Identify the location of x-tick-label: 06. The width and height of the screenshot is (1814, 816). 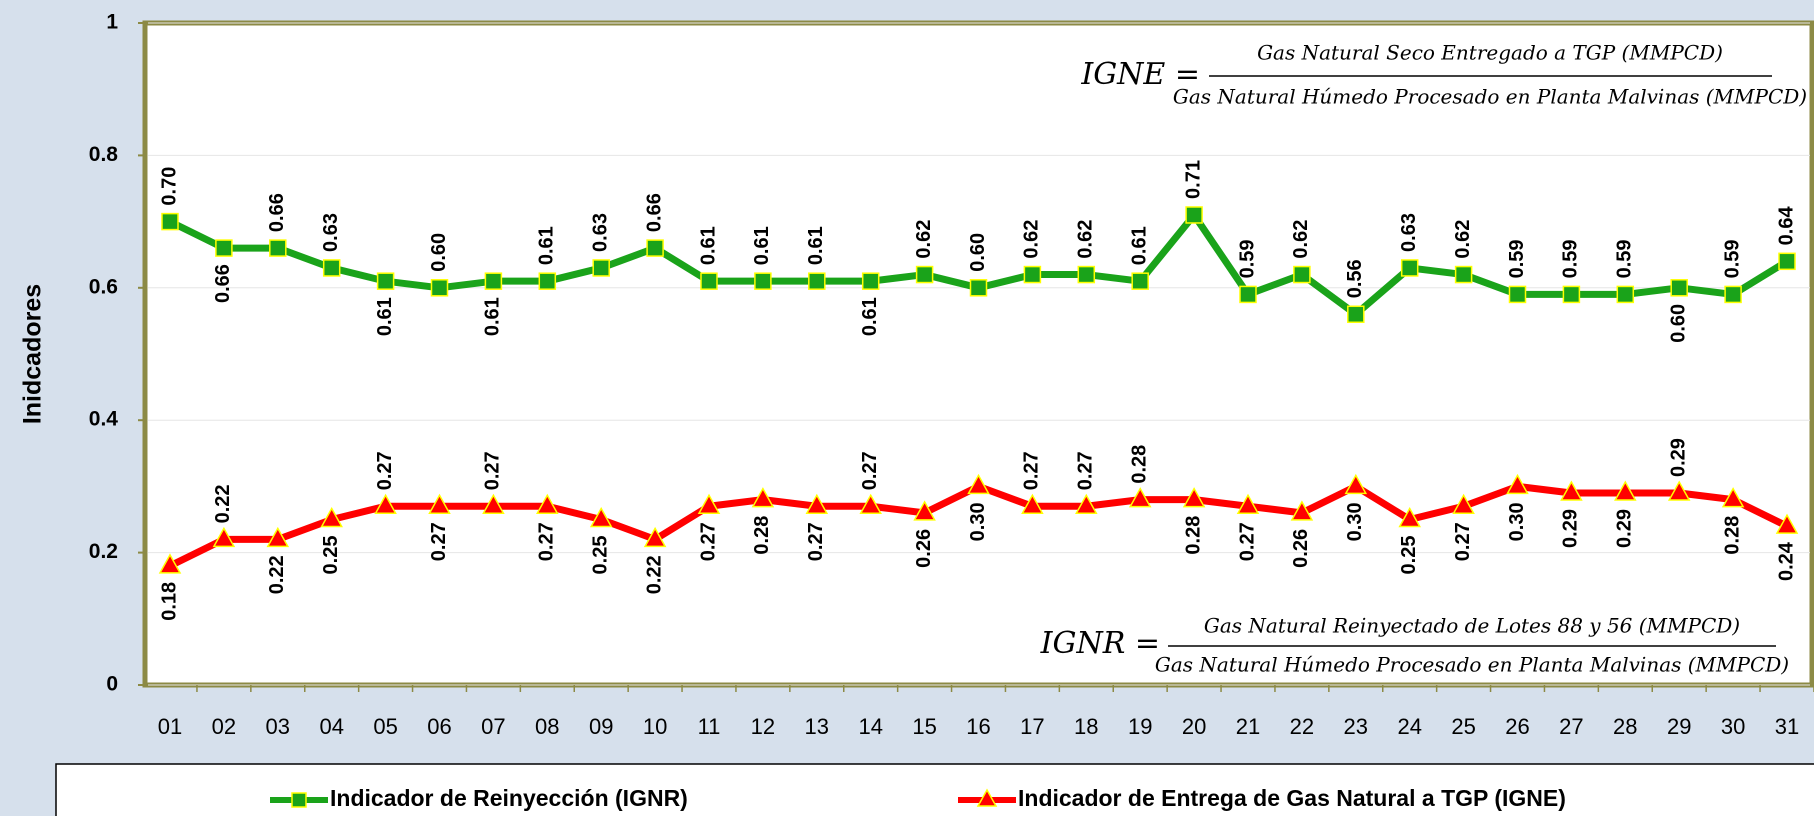
(439, 726).